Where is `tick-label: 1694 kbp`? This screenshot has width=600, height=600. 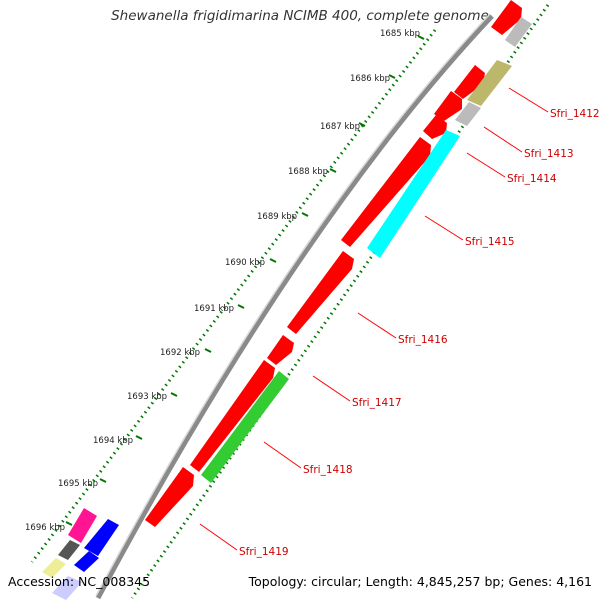 tick-label: 1694 kbp is located at coordinates (113, 441).